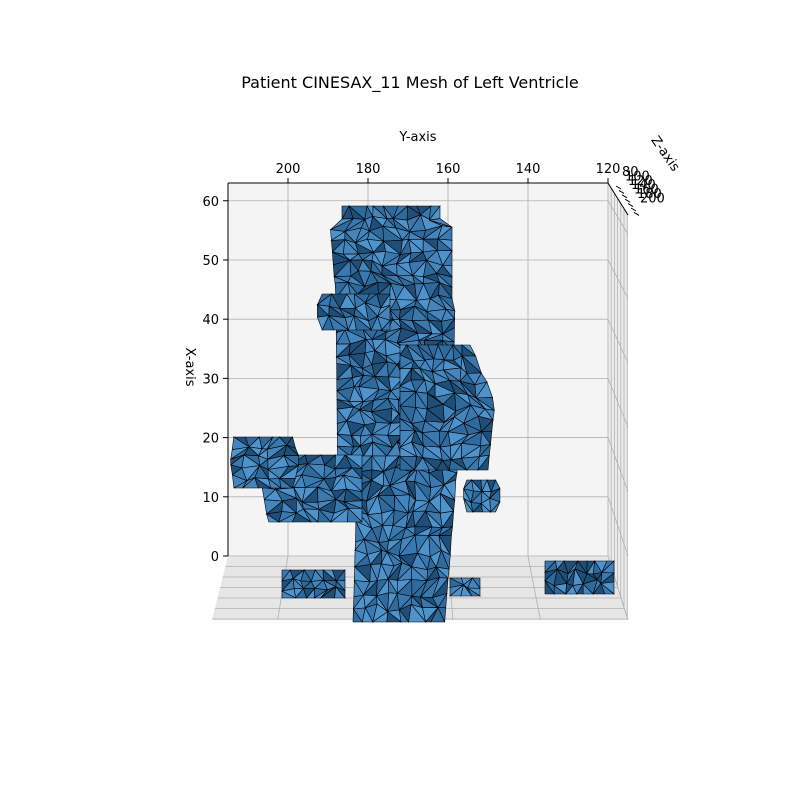 Image resolution: width=800 pixels, height=800 pixels. Describe the element at coordinates (313, 584) in the screenshot. I see `mesh-floor-blob-left` at that location.